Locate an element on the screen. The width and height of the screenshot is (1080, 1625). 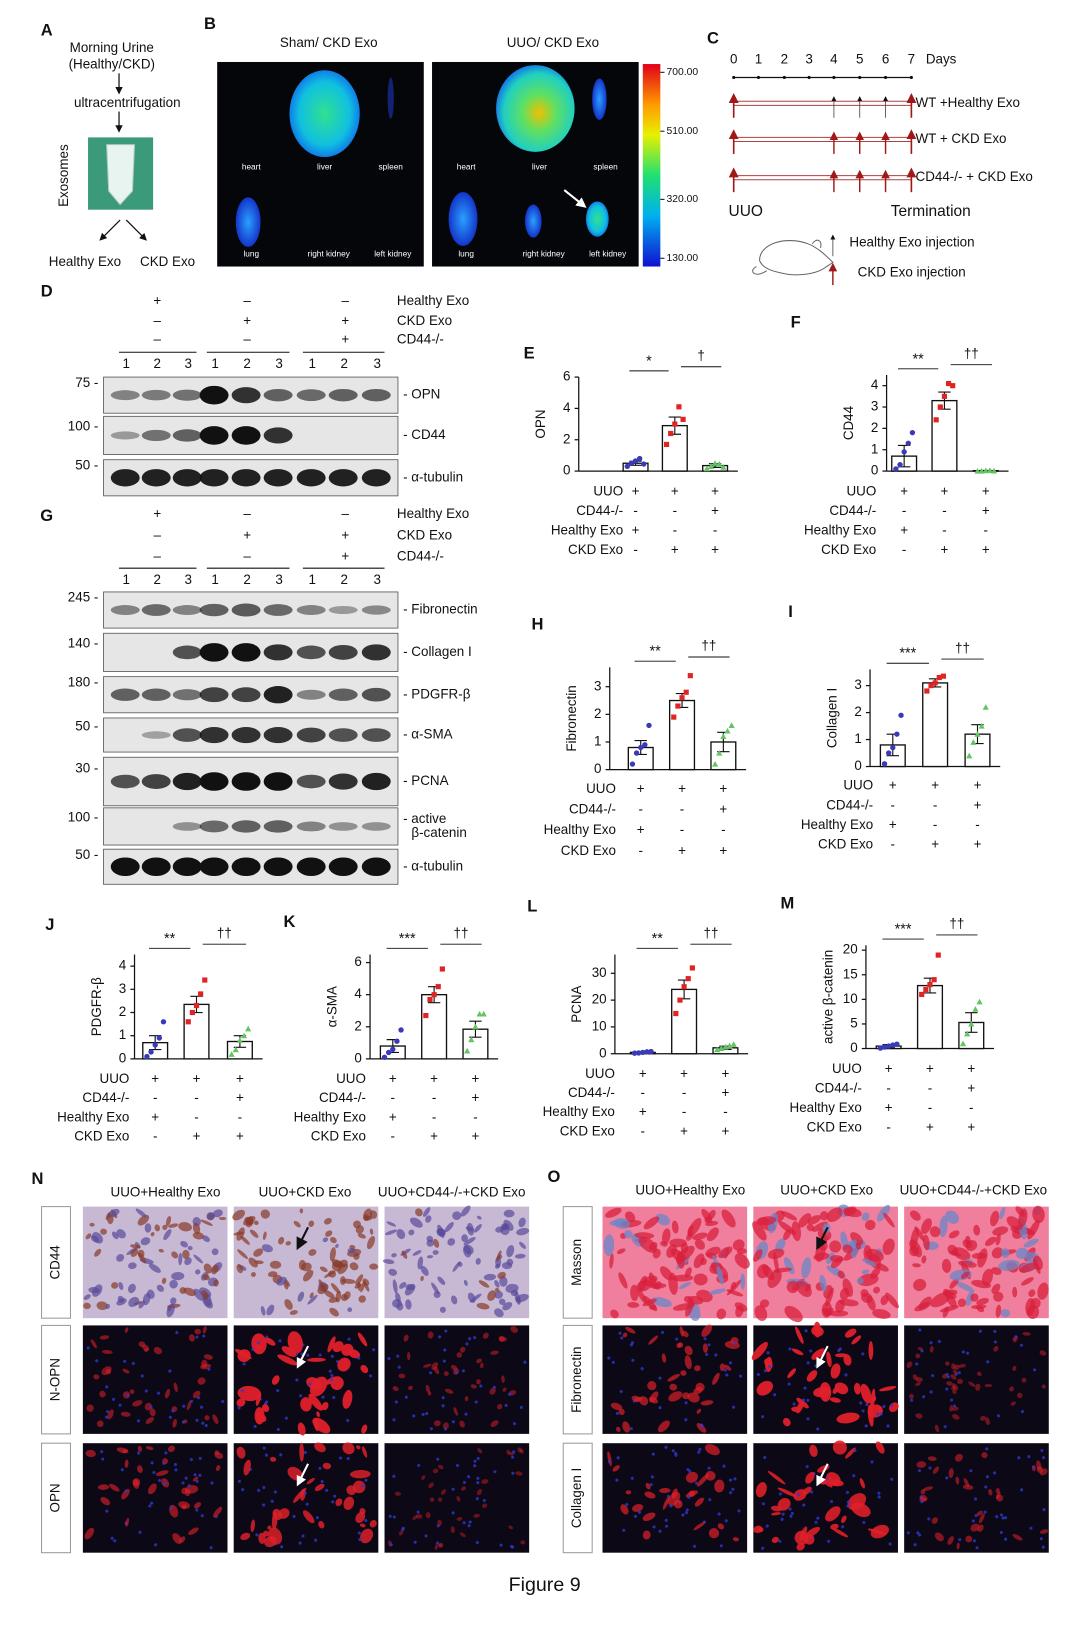
micrograph-field is located at coordinates (306, 1498).